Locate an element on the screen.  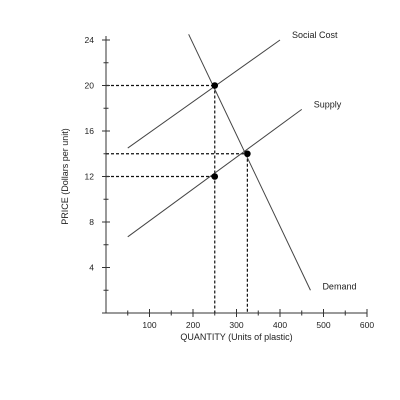
points is located at coordinates (231, 131).